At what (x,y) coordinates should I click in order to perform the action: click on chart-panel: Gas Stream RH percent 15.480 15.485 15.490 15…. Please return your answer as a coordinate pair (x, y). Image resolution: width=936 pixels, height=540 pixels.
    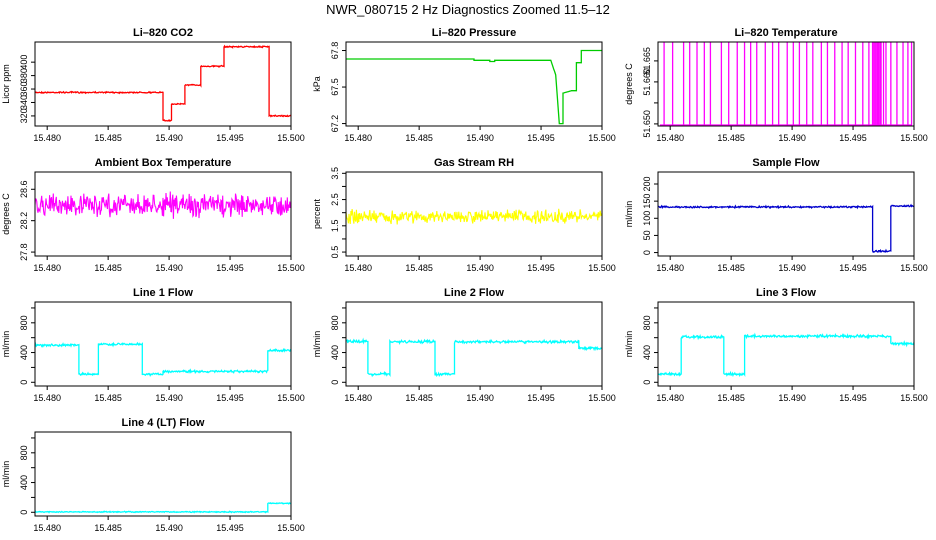
    Looking at the image, I should click on (464, 215).